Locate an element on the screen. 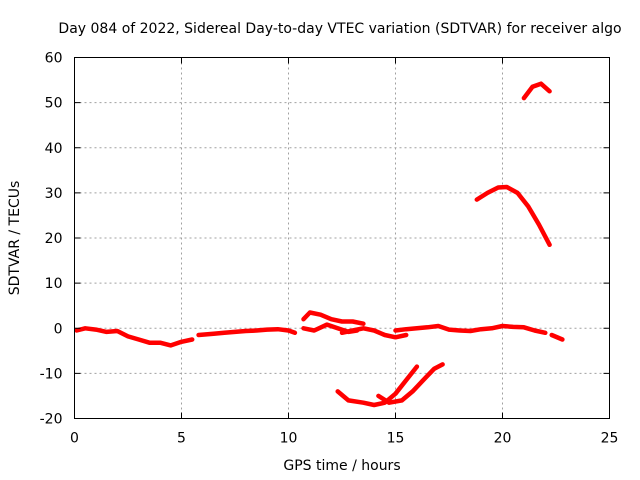  y-tick-label: 10 is located at coordinates (54, 284).